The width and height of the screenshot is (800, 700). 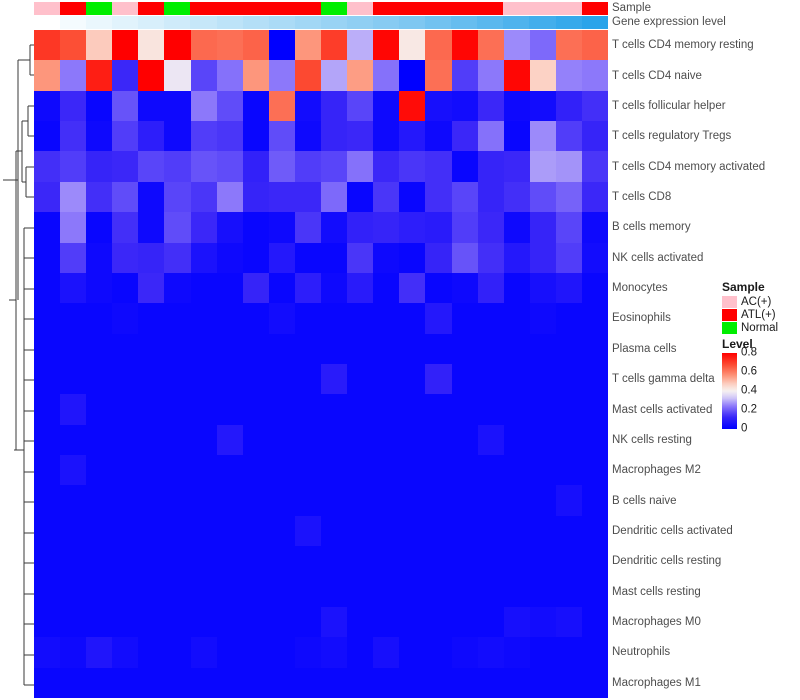 What do you see at coordinates (658, 257) in the screenshot?
I see `row-label: NK cells activated` at bounding box center [658, 257].